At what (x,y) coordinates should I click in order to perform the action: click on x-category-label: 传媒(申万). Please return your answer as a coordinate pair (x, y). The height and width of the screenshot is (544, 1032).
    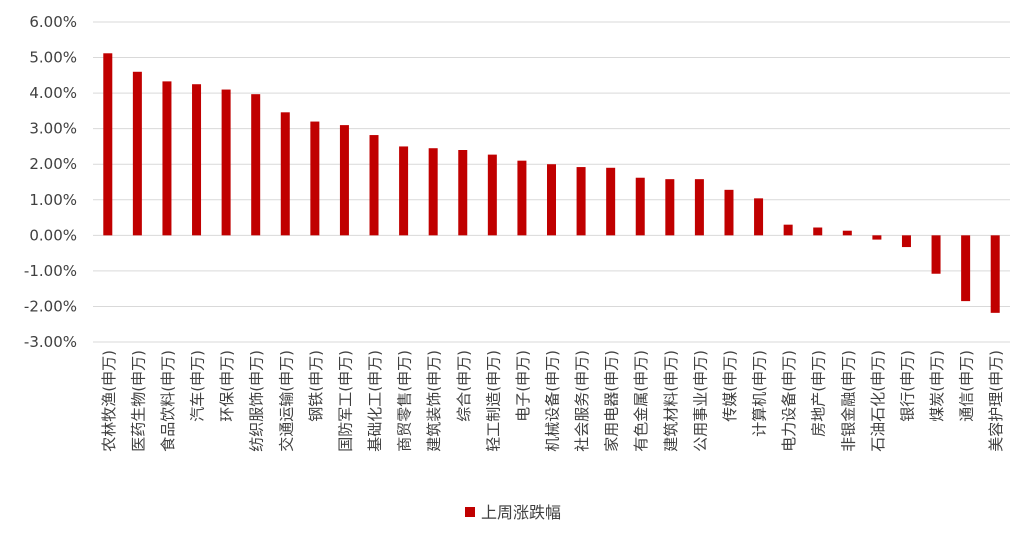
    Looking at the image, I should click on (730, 386).